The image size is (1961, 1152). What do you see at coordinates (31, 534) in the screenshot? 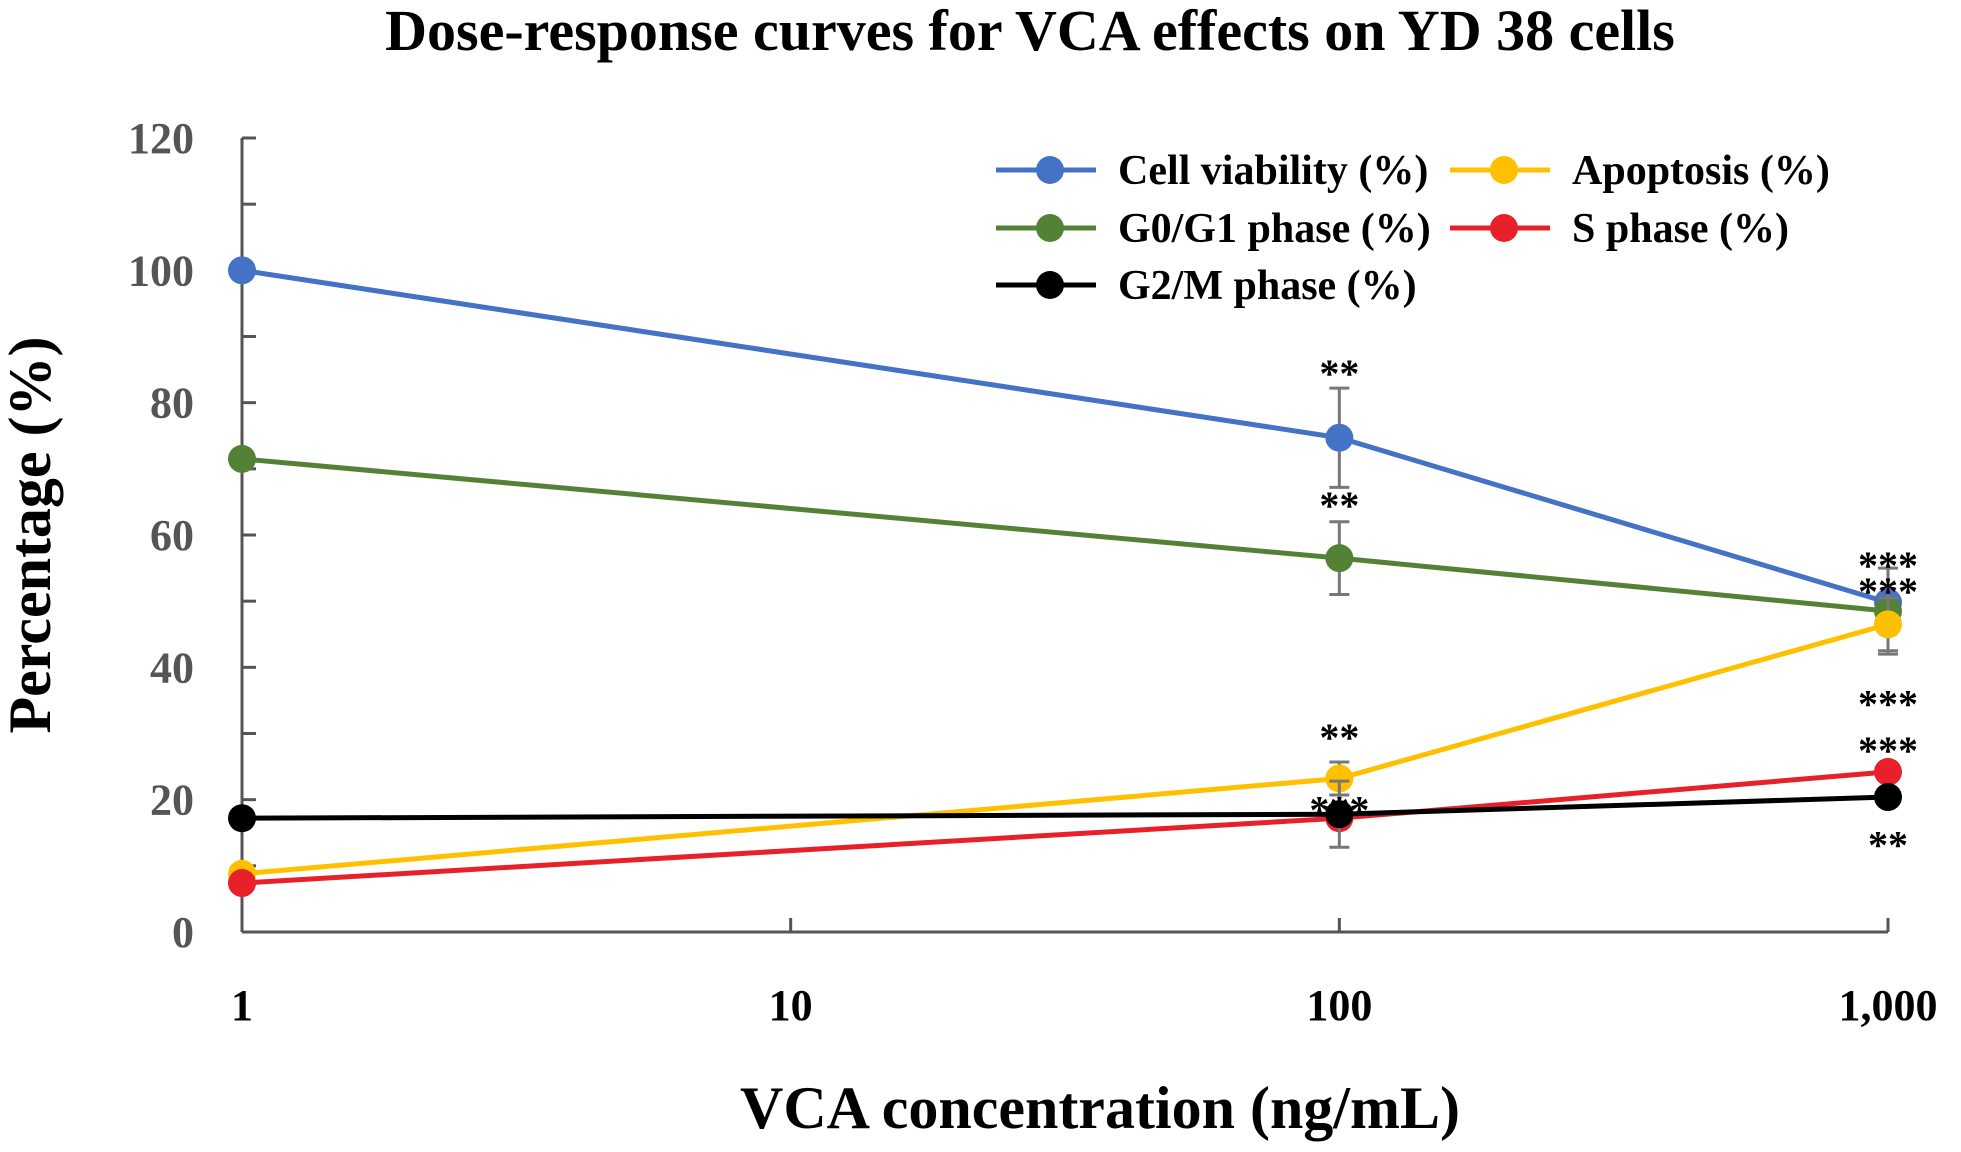
I see `y-axis-label: Percentage (%)` at bounding box center [31, 534].